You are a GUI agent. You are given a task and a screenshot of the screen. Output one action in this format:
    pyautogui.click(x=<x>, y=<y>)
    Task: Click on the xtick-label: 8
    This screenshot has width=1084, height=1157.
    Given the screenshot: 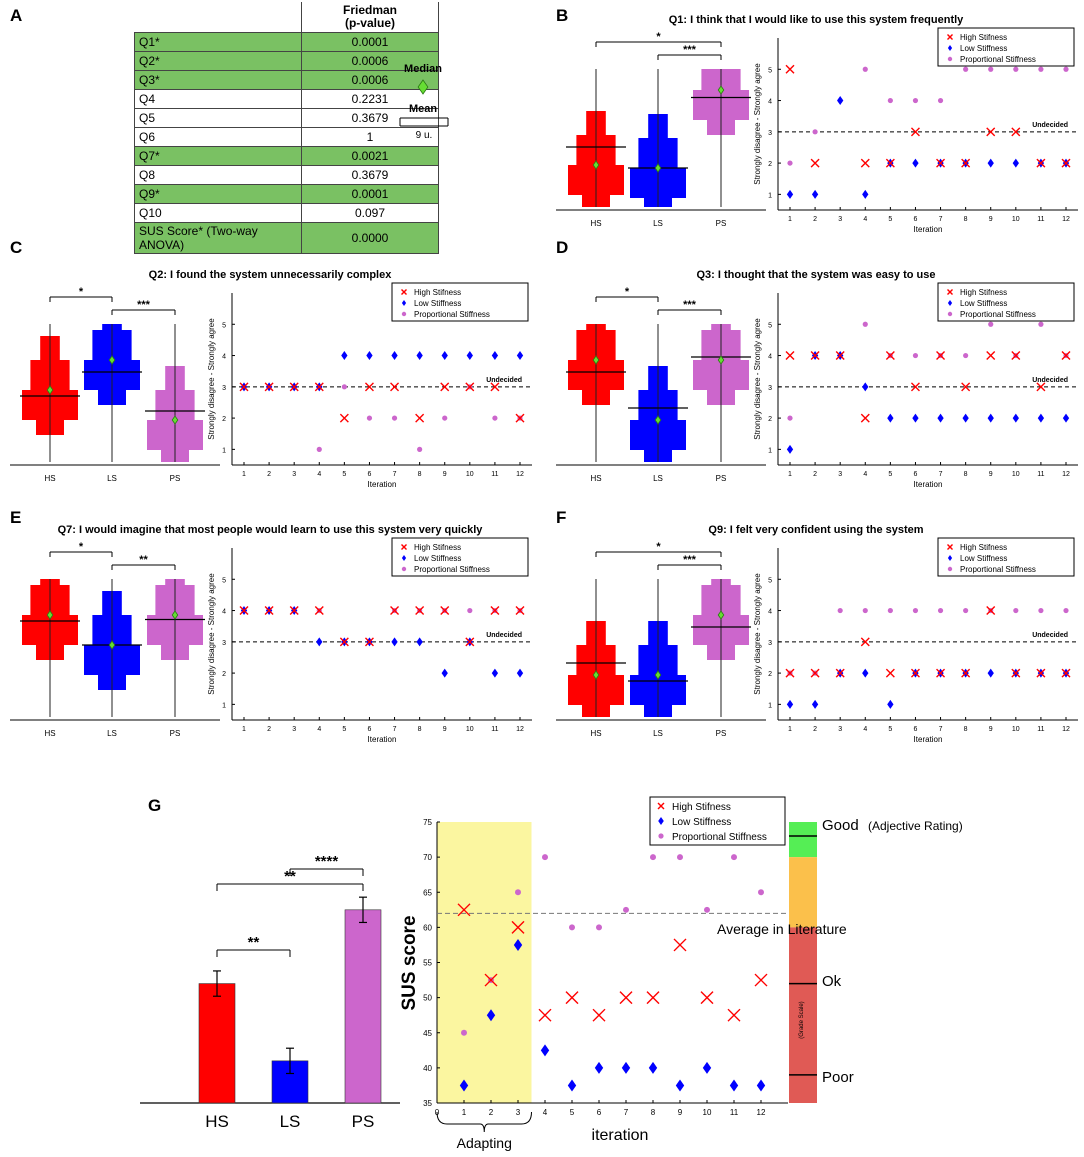 What is the action you would take?
    pyautogui.click(x=966, y=474)
    